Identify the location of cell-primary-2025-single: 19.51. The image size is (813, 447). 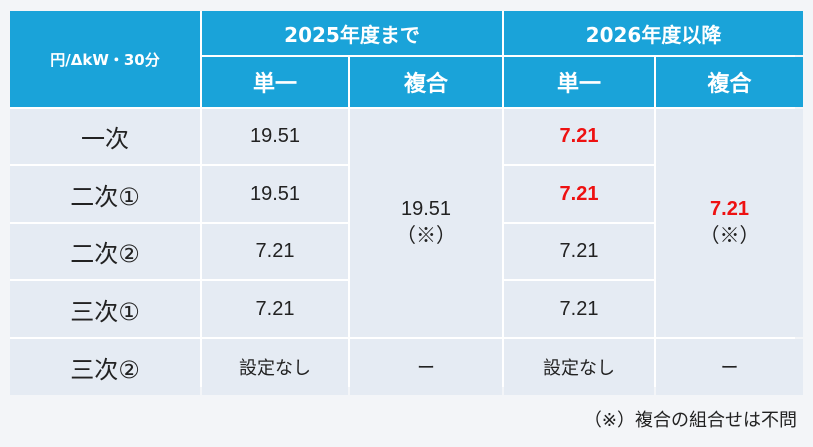
(275, 136).